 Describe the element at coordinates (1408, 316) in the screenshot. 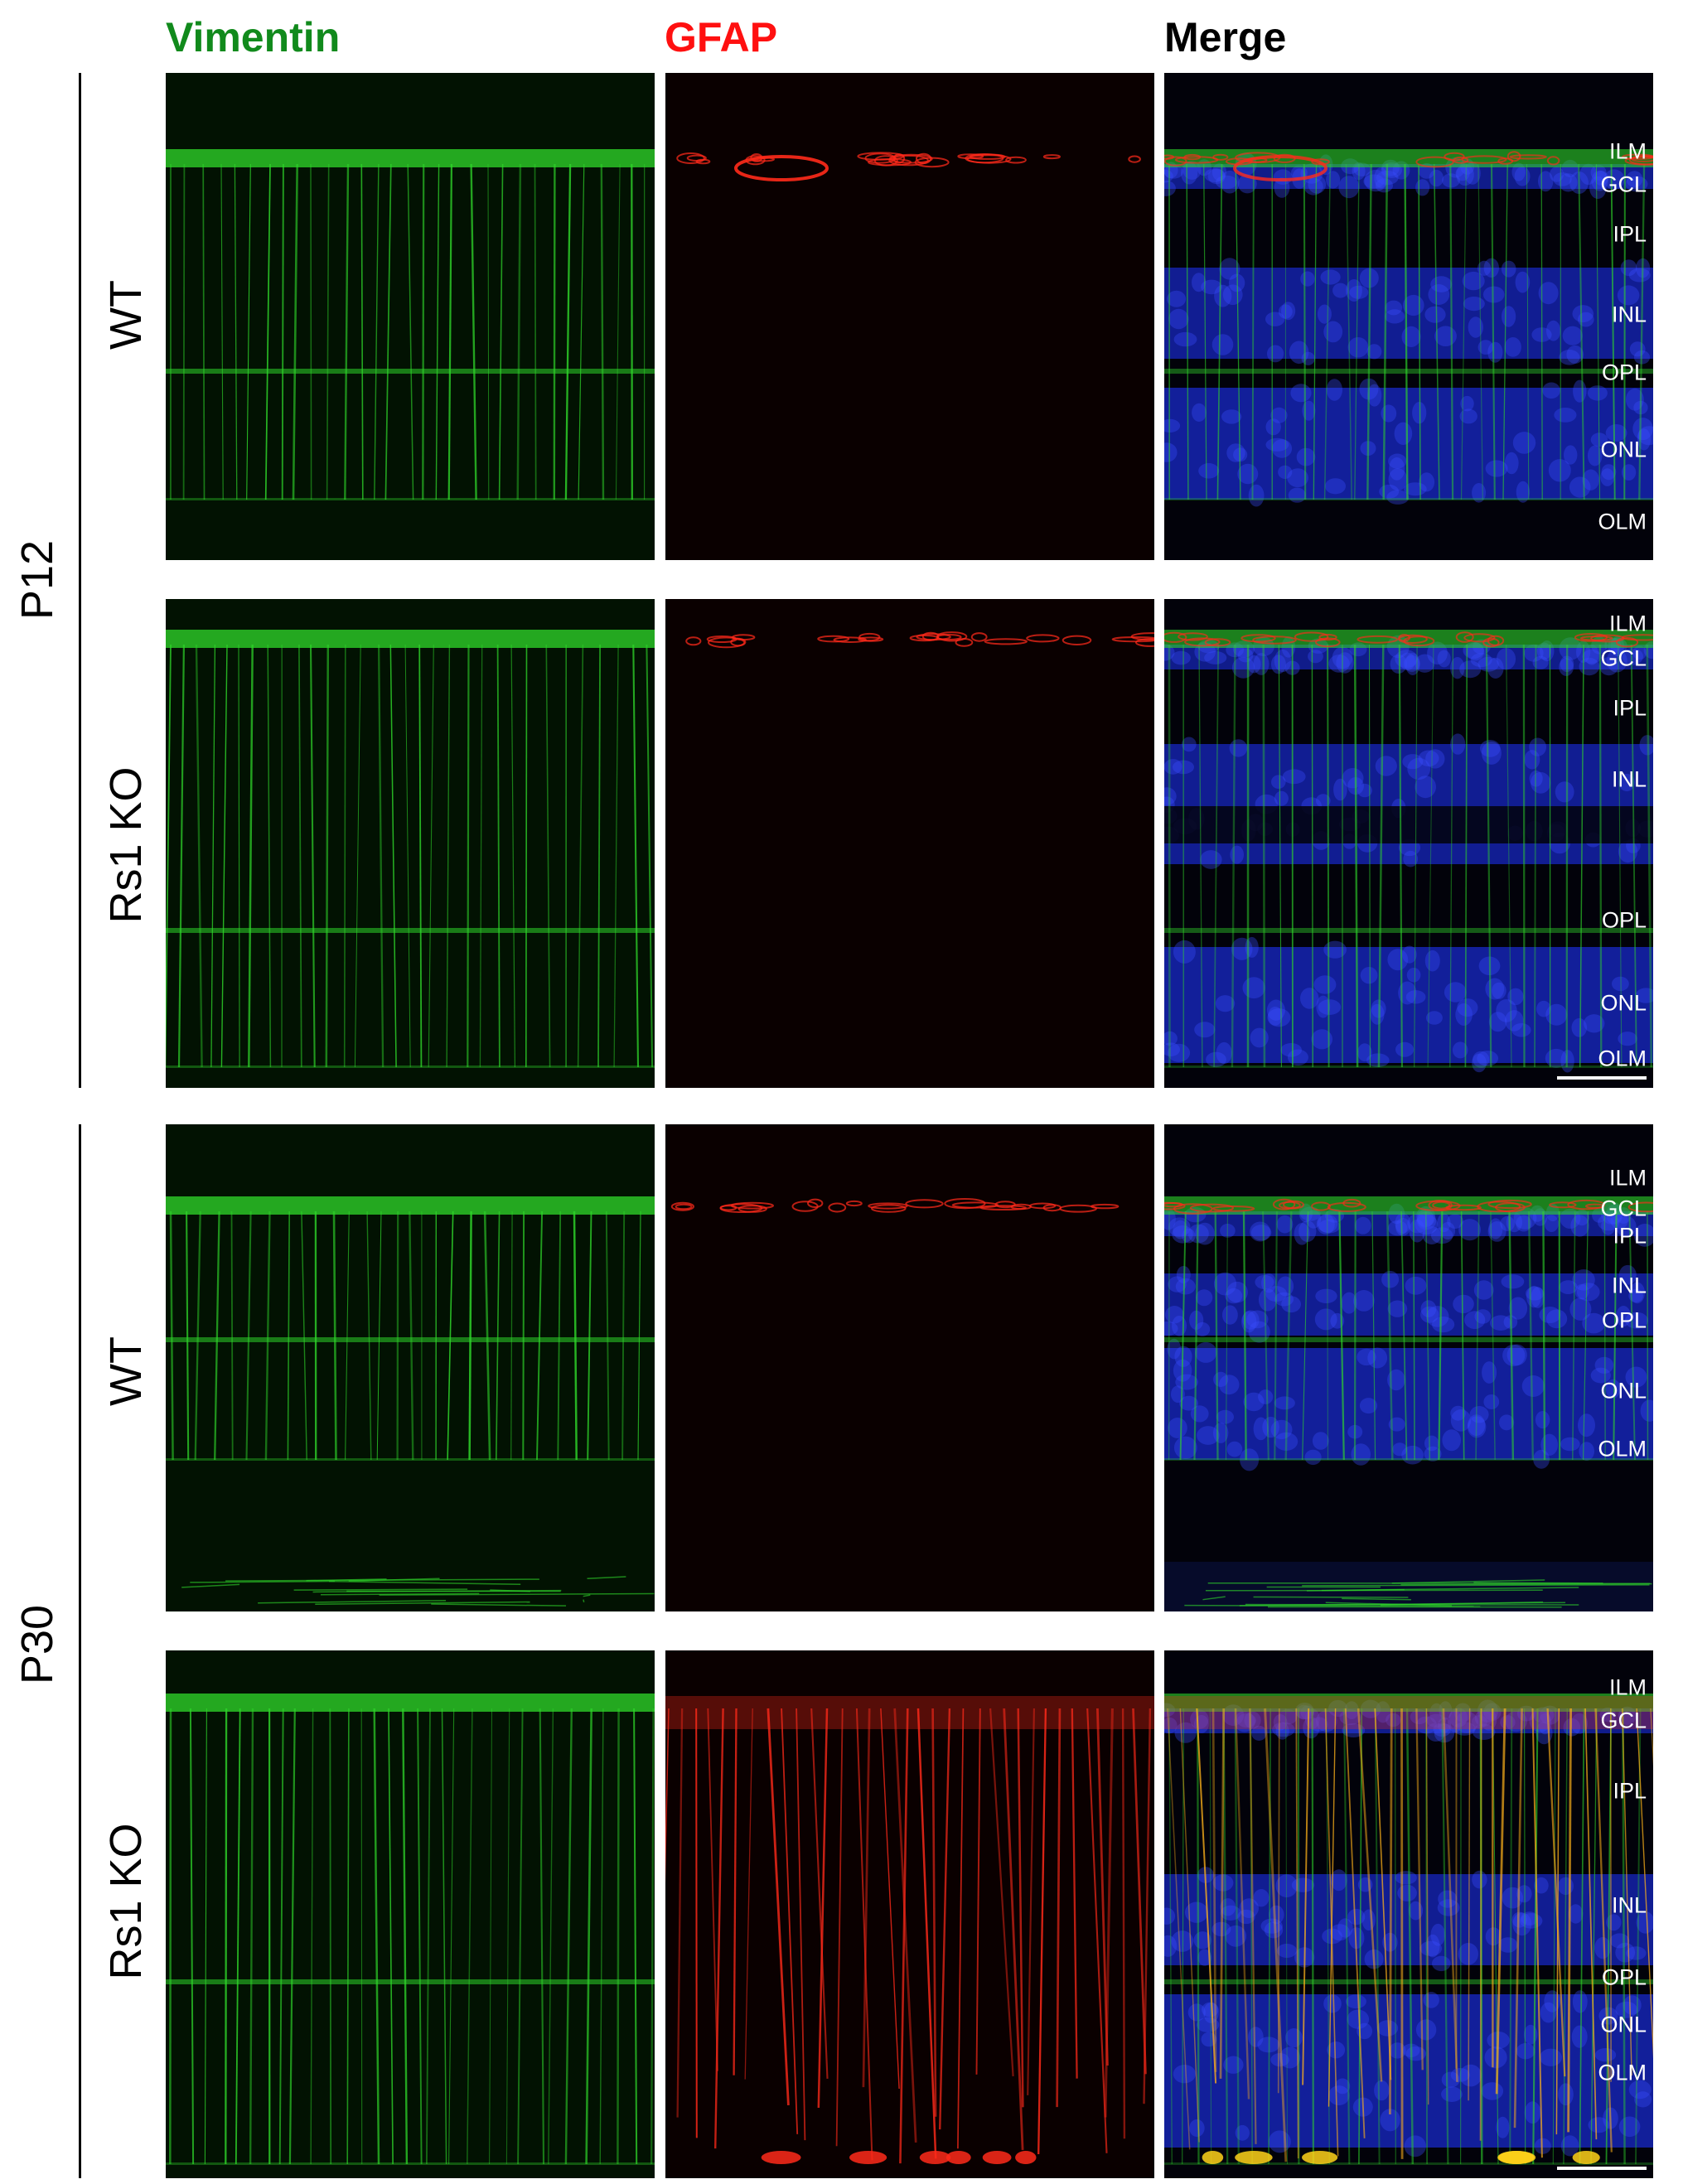

I see `micrograph-p12-wt-merge: ILM GCL IPL INL OPL ONL OLM` at that location.